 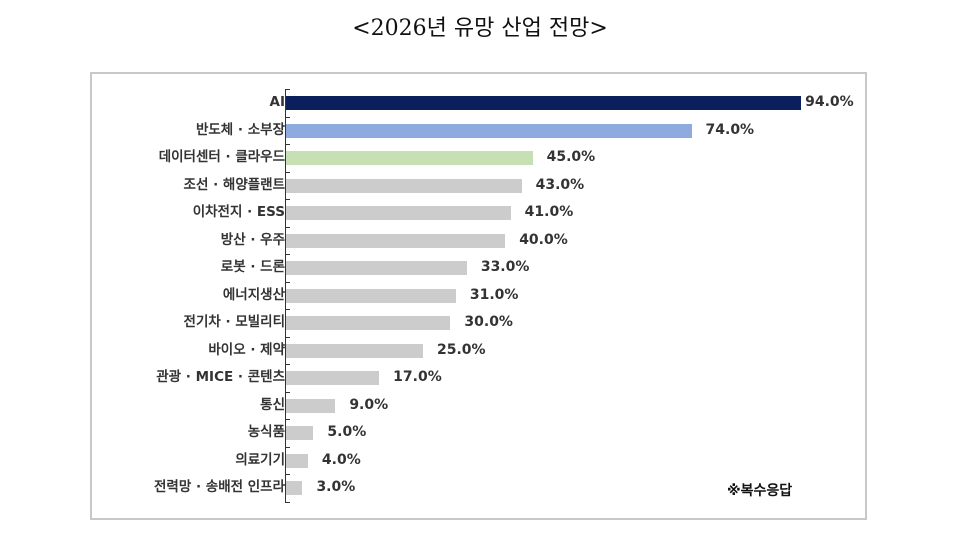 I want to click on value-label: 30.0%, so click(x=488, y=322).